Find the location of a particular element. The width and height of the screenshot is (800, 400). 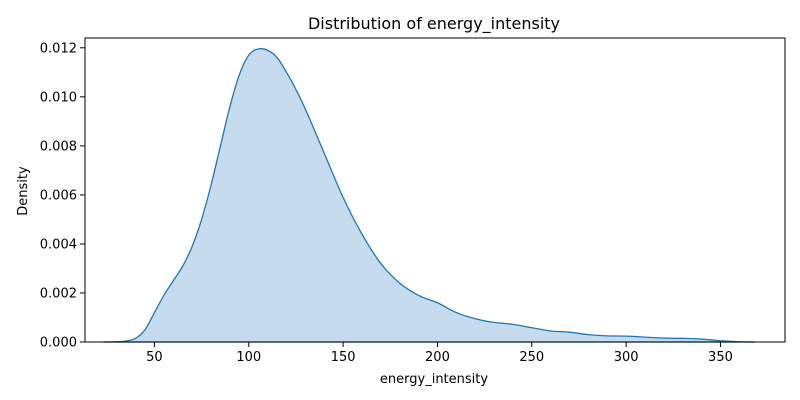

x-tick-label: 300 is located at coordinates (626, 357).